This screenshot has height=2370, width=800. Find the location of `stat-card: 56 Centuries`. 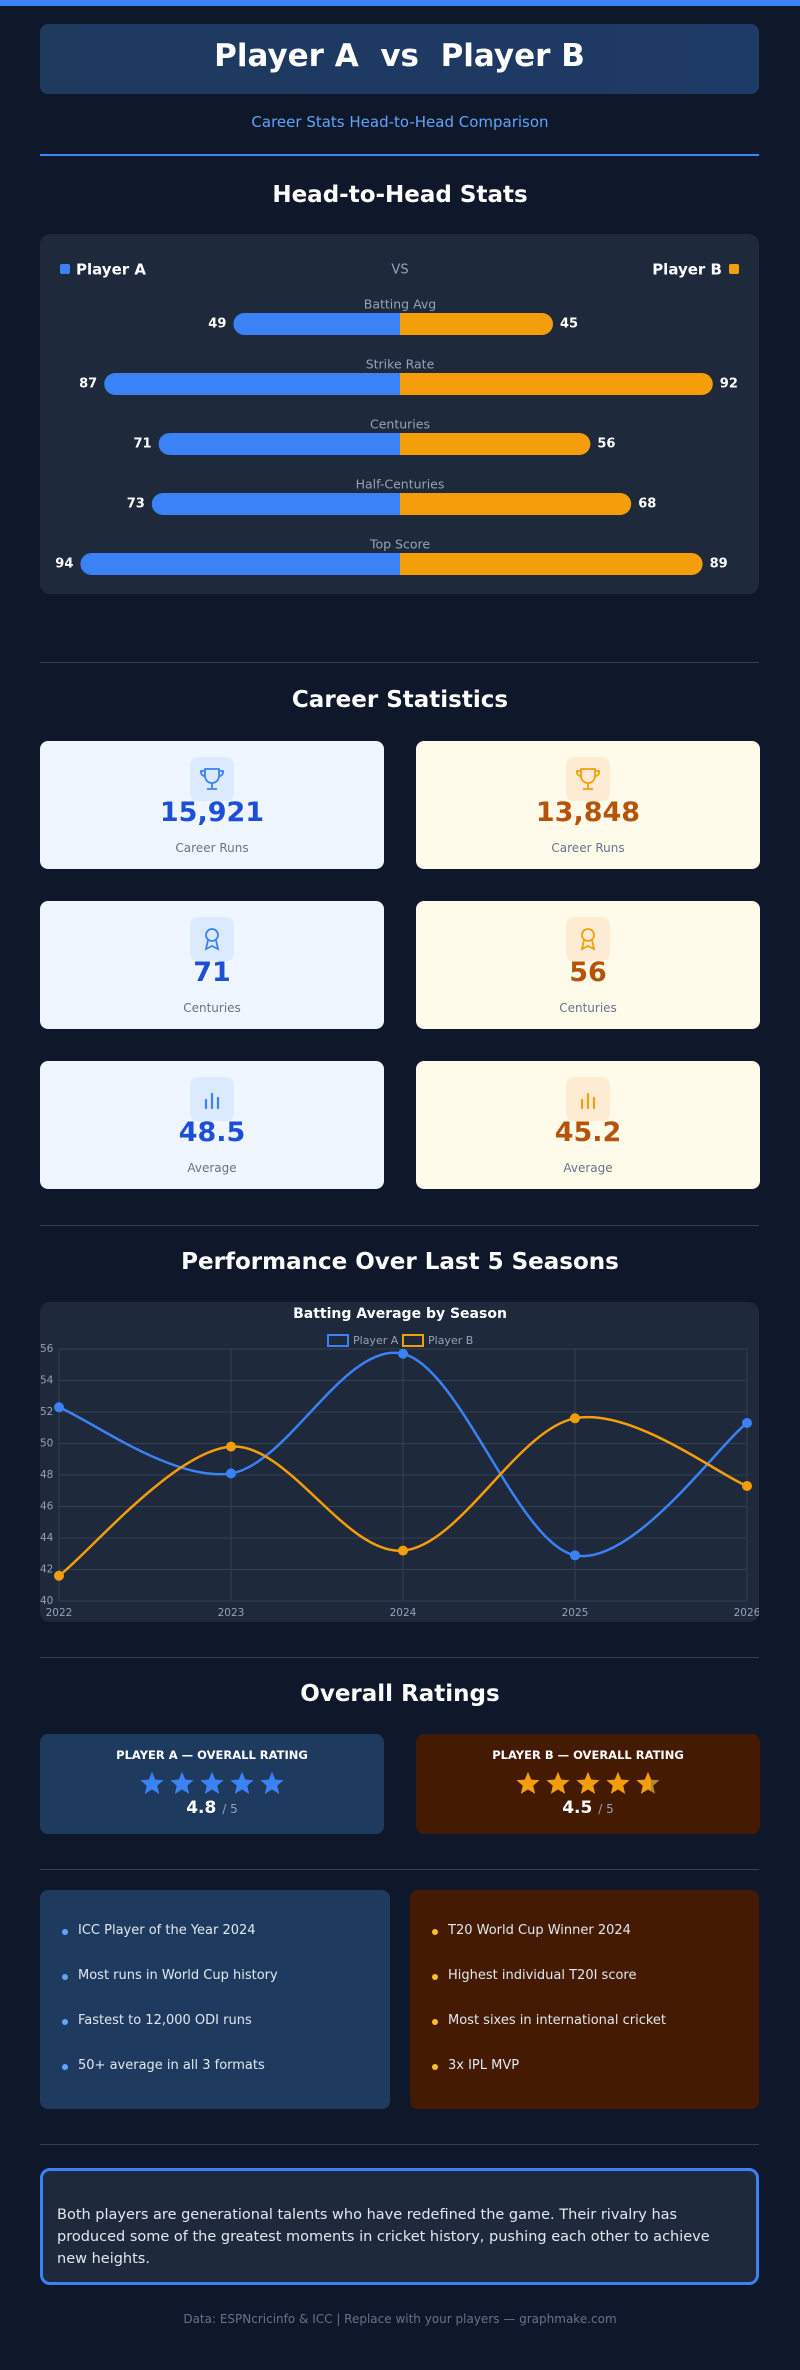

stat-card: 56 Centuries is located at coordinates (588, 965).